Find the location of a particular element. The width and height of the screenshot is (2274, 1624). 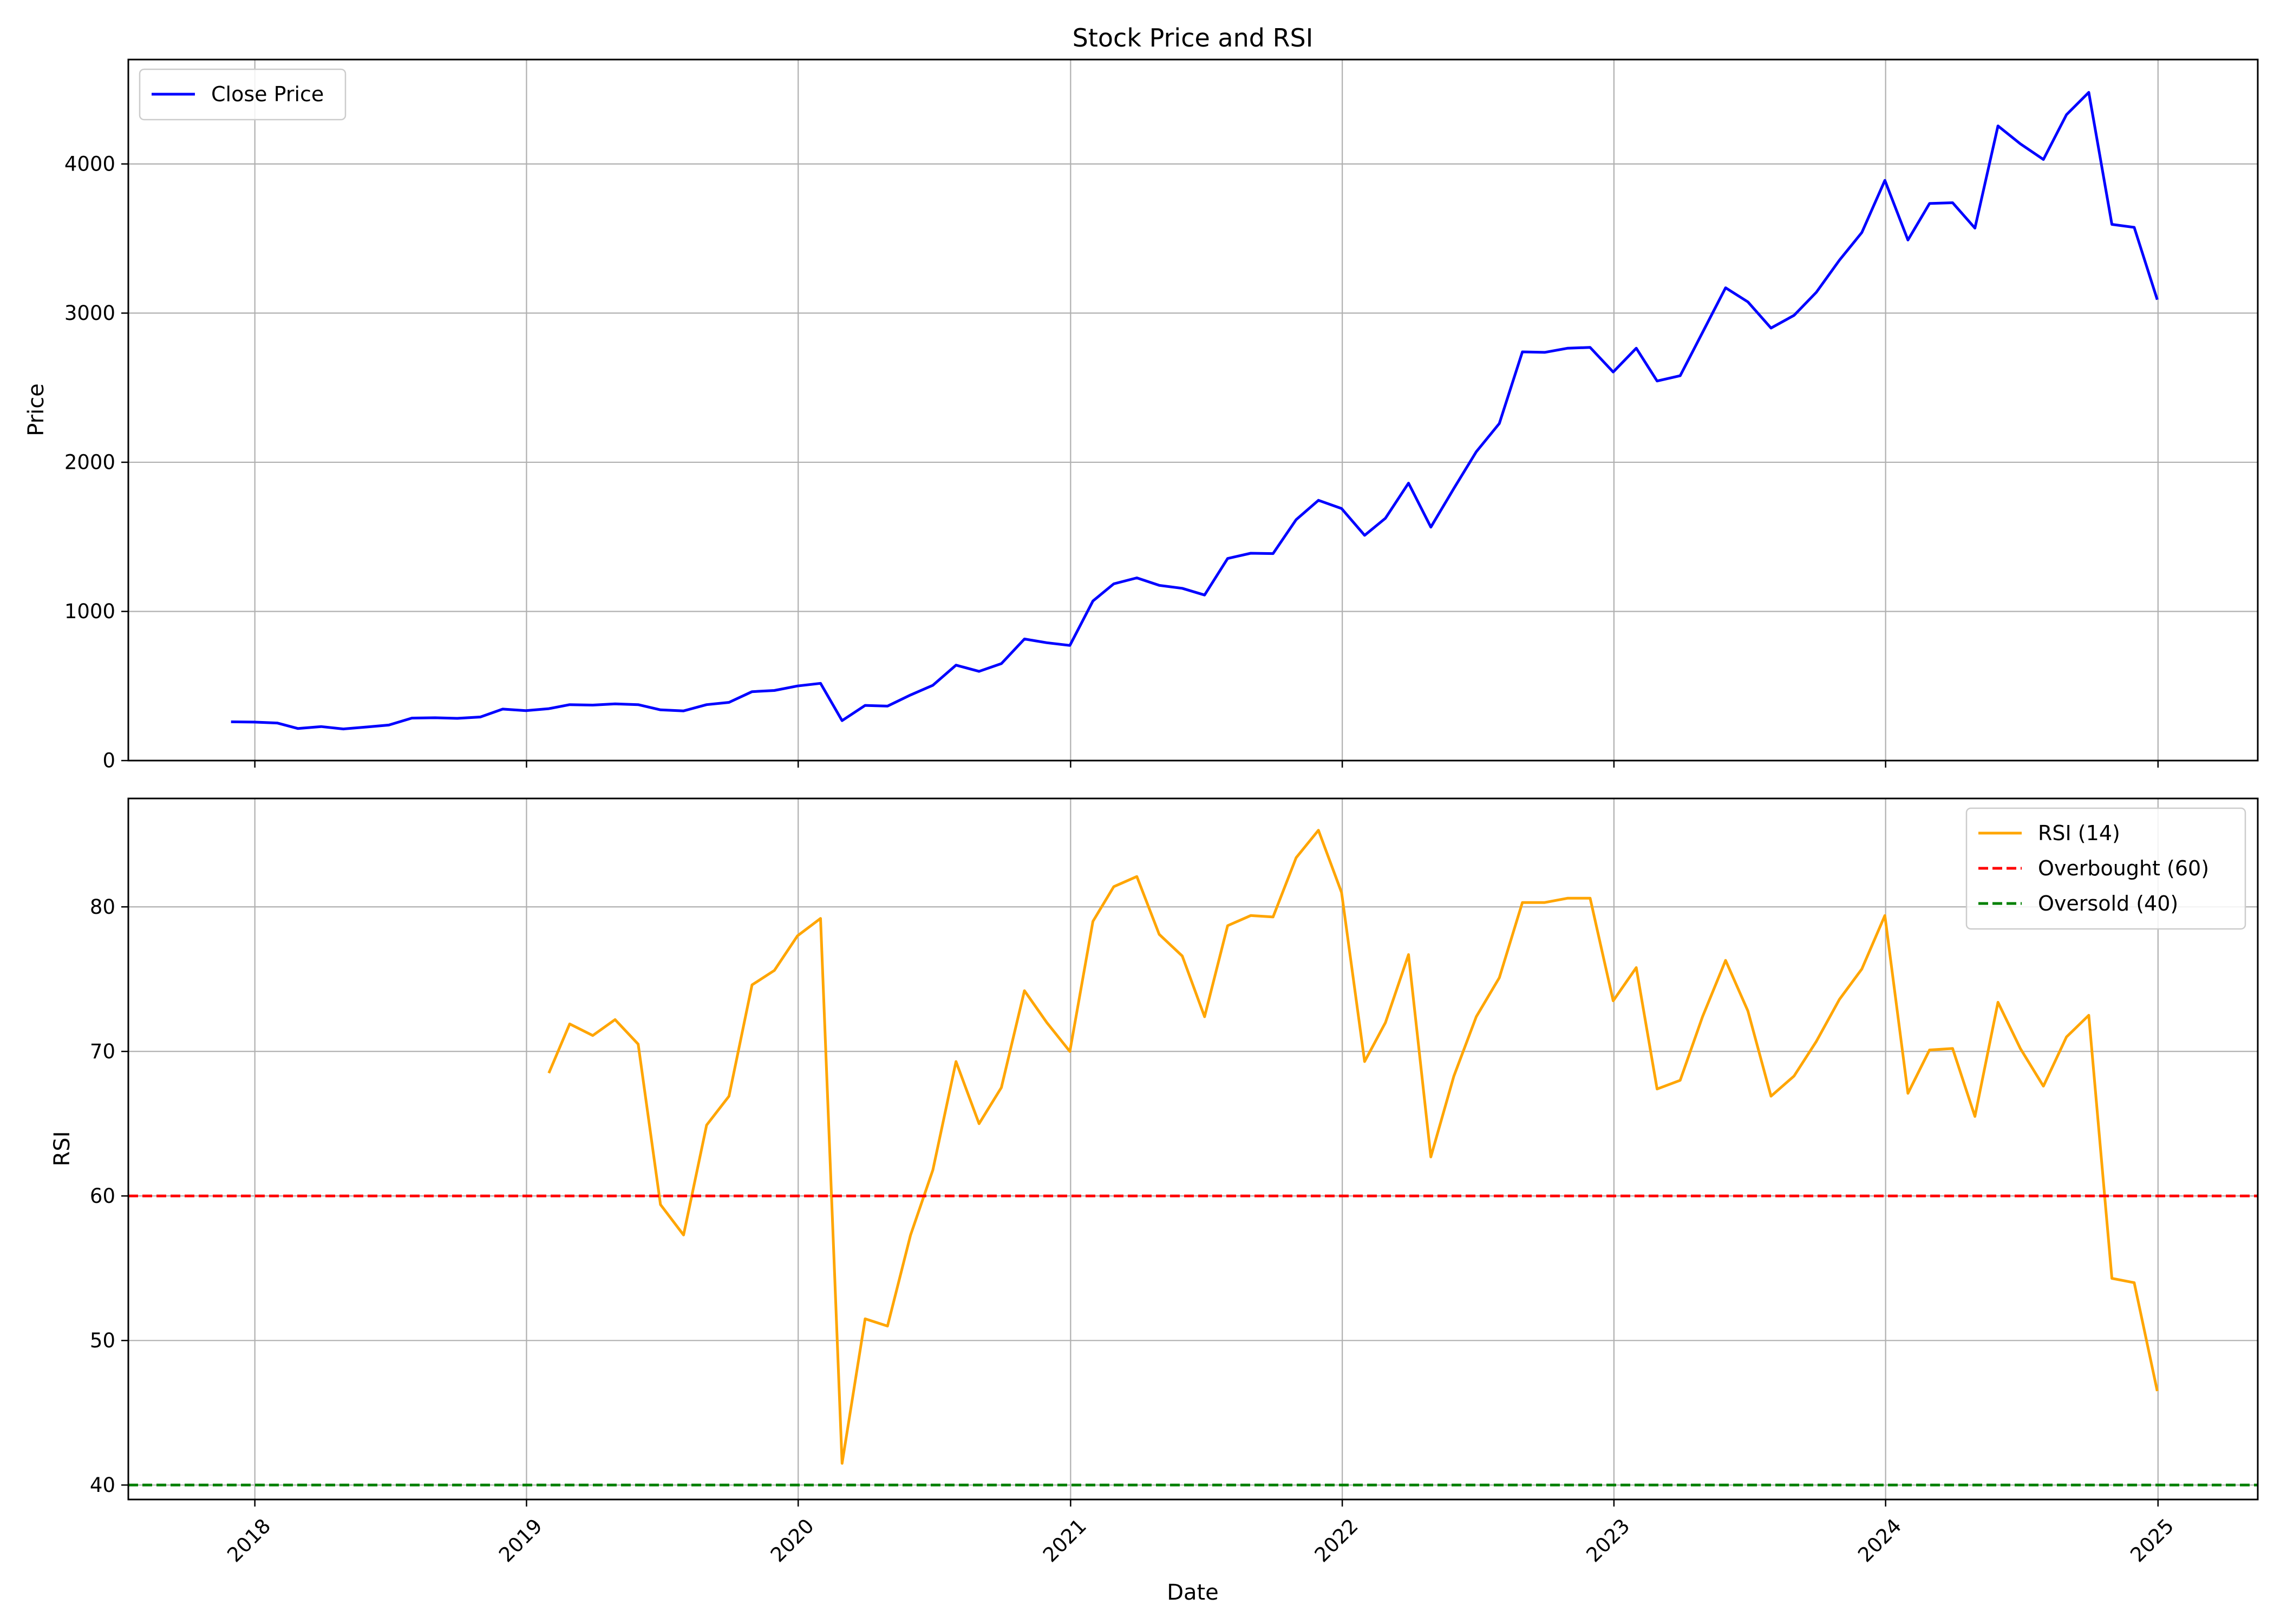

price-y-tick-label-2000: 2000 is located at coordinates (90, 462).